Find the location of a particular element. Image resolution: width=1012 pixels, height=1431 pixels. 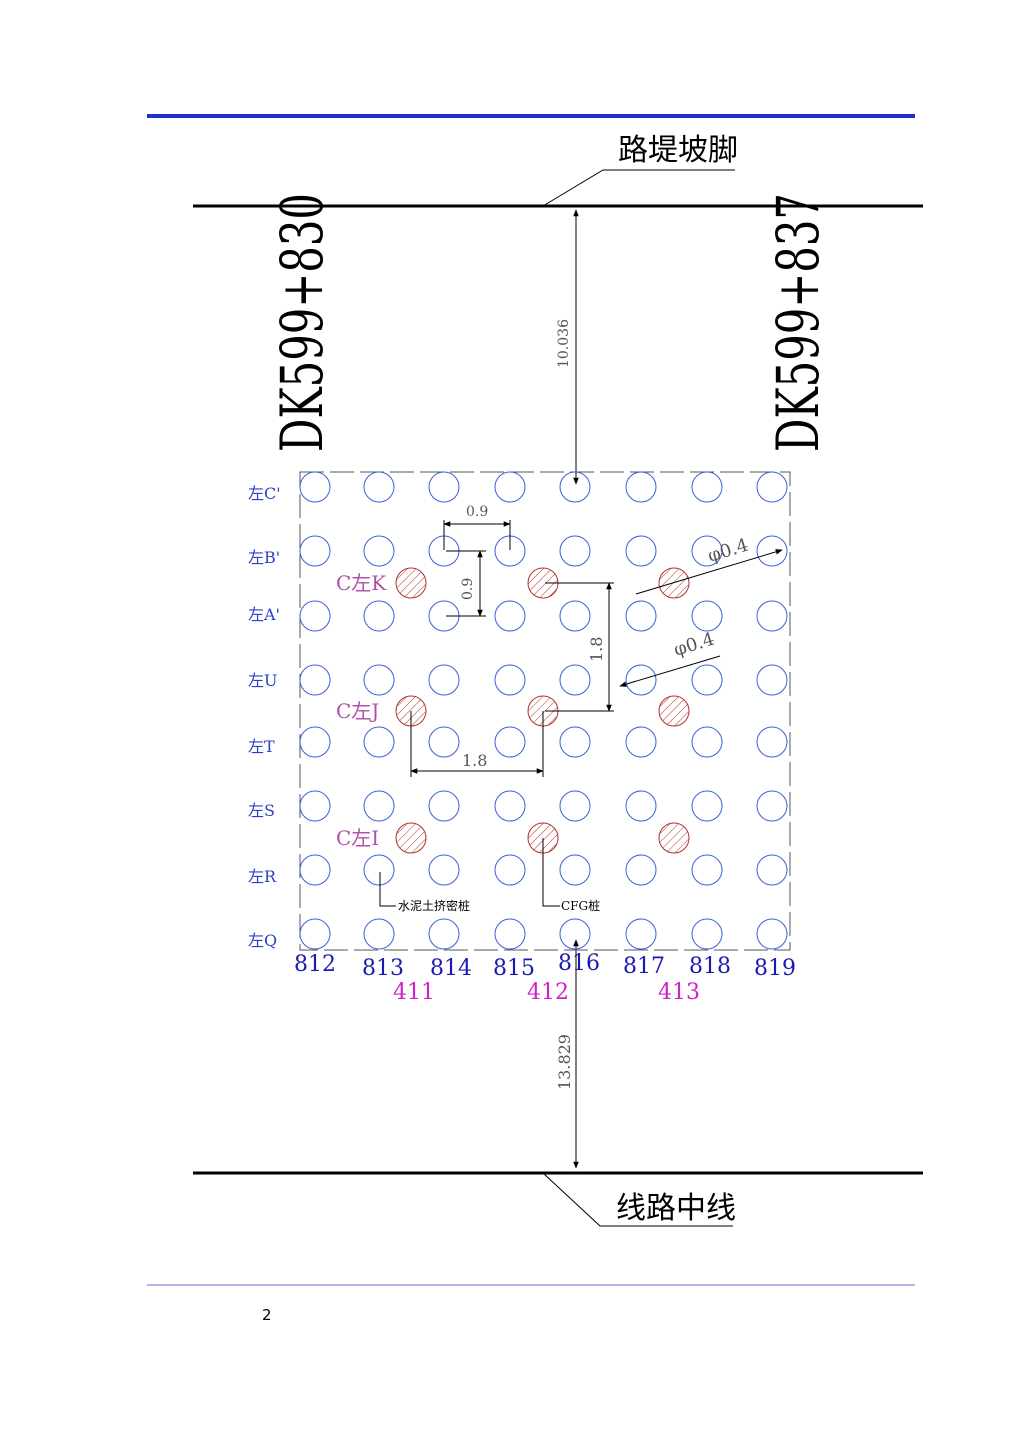

row-label: 左U is located at coordinates (263, 680).